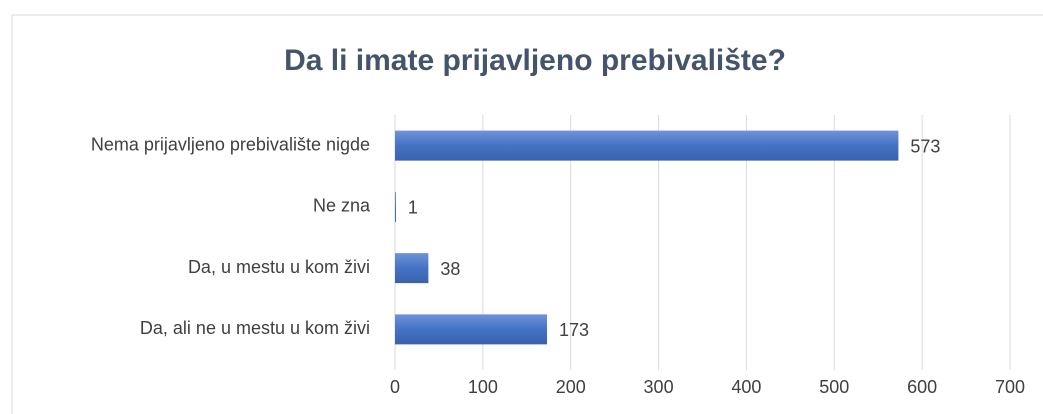 The width and height of the screenshot is (1043, 414). Describe the element at coordinates (535, 60) in the screenshot. I see `chart-title: Da li imate prijavljeno prebivalište?` at that location.